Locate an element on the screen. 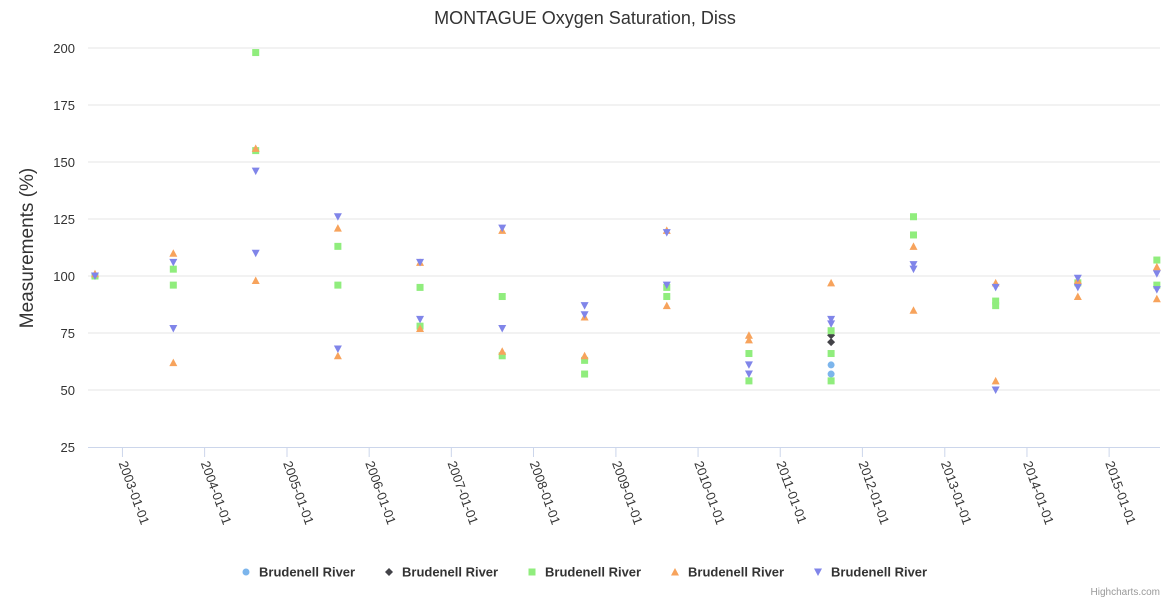 This screenshot has height=605, width=1170. legend-item-2: Brudenell River is located at coordinates (441, 572).